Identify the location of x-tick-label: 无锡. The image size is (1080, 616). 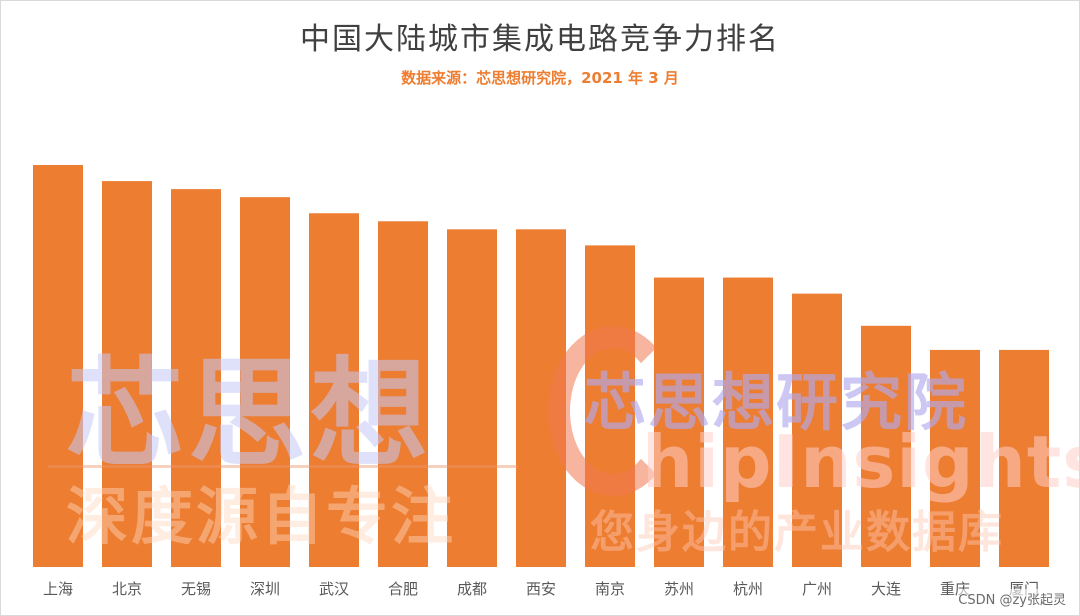
(196, 589).